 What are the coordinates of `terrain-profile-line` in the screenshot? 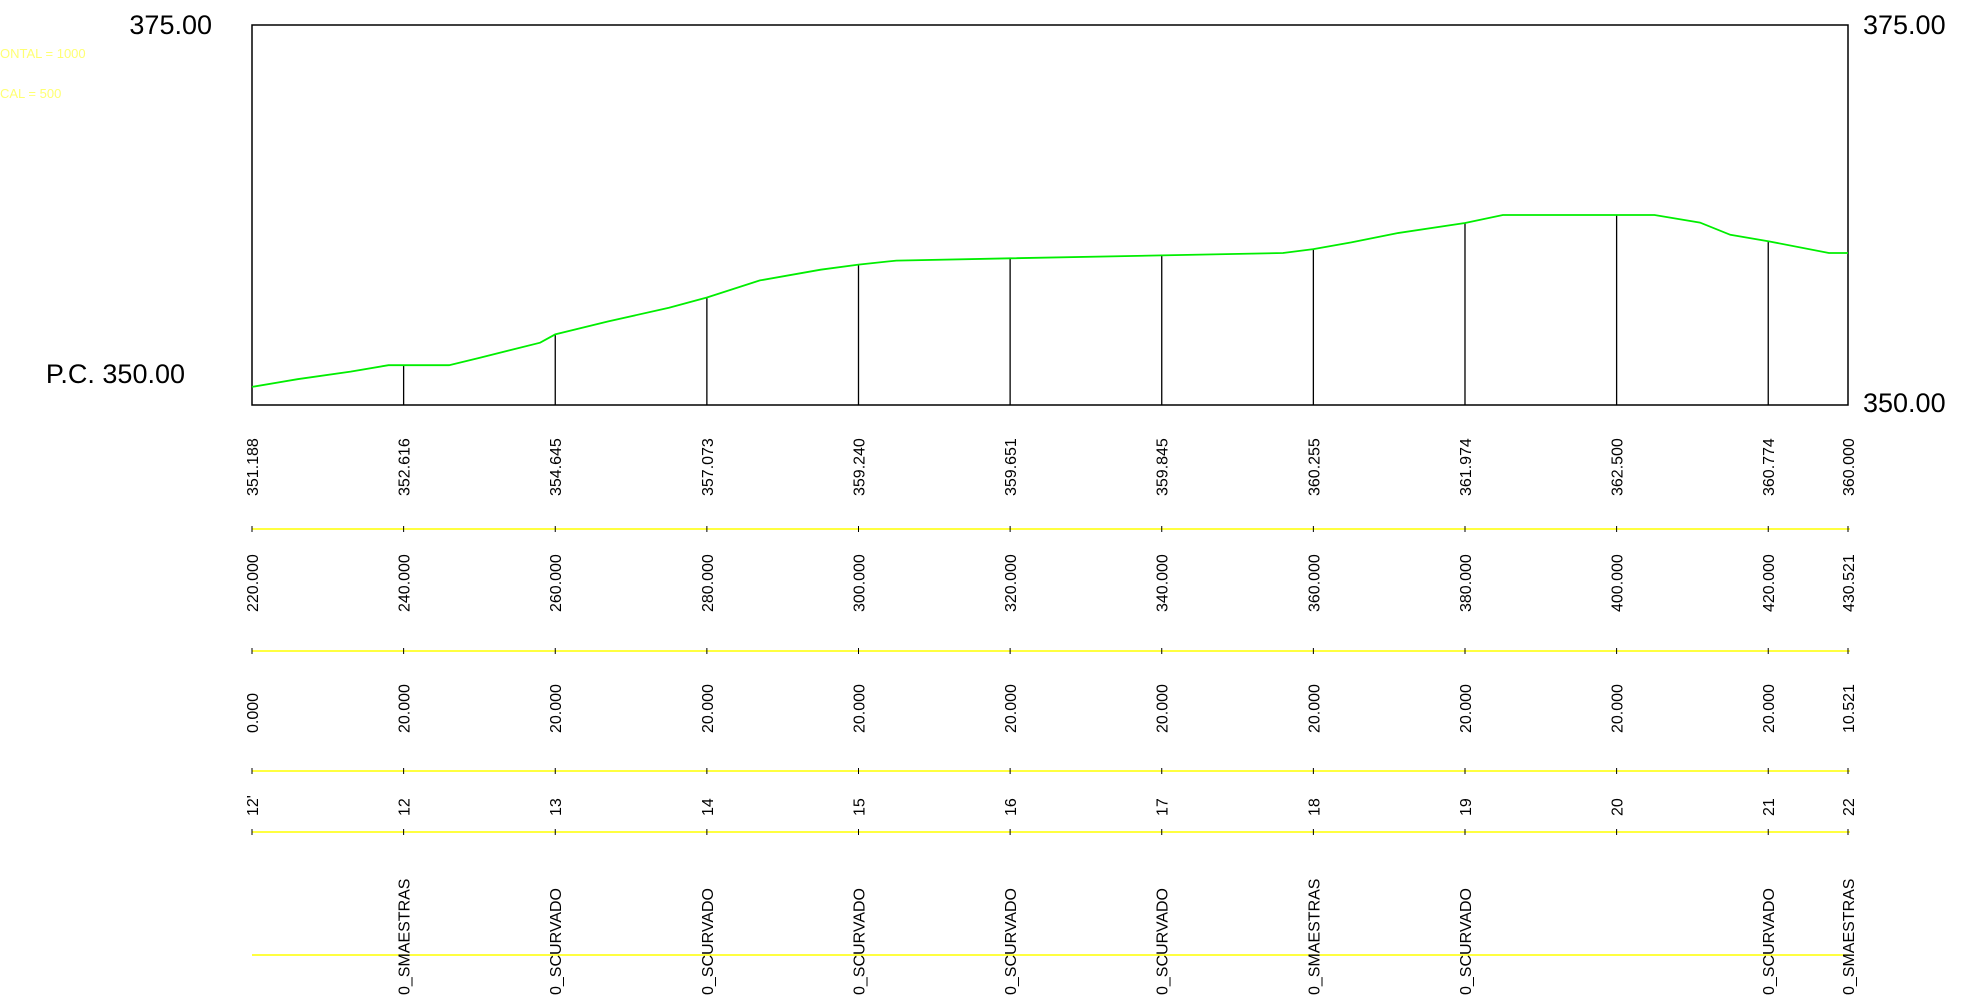 It's located at (1049, 301).